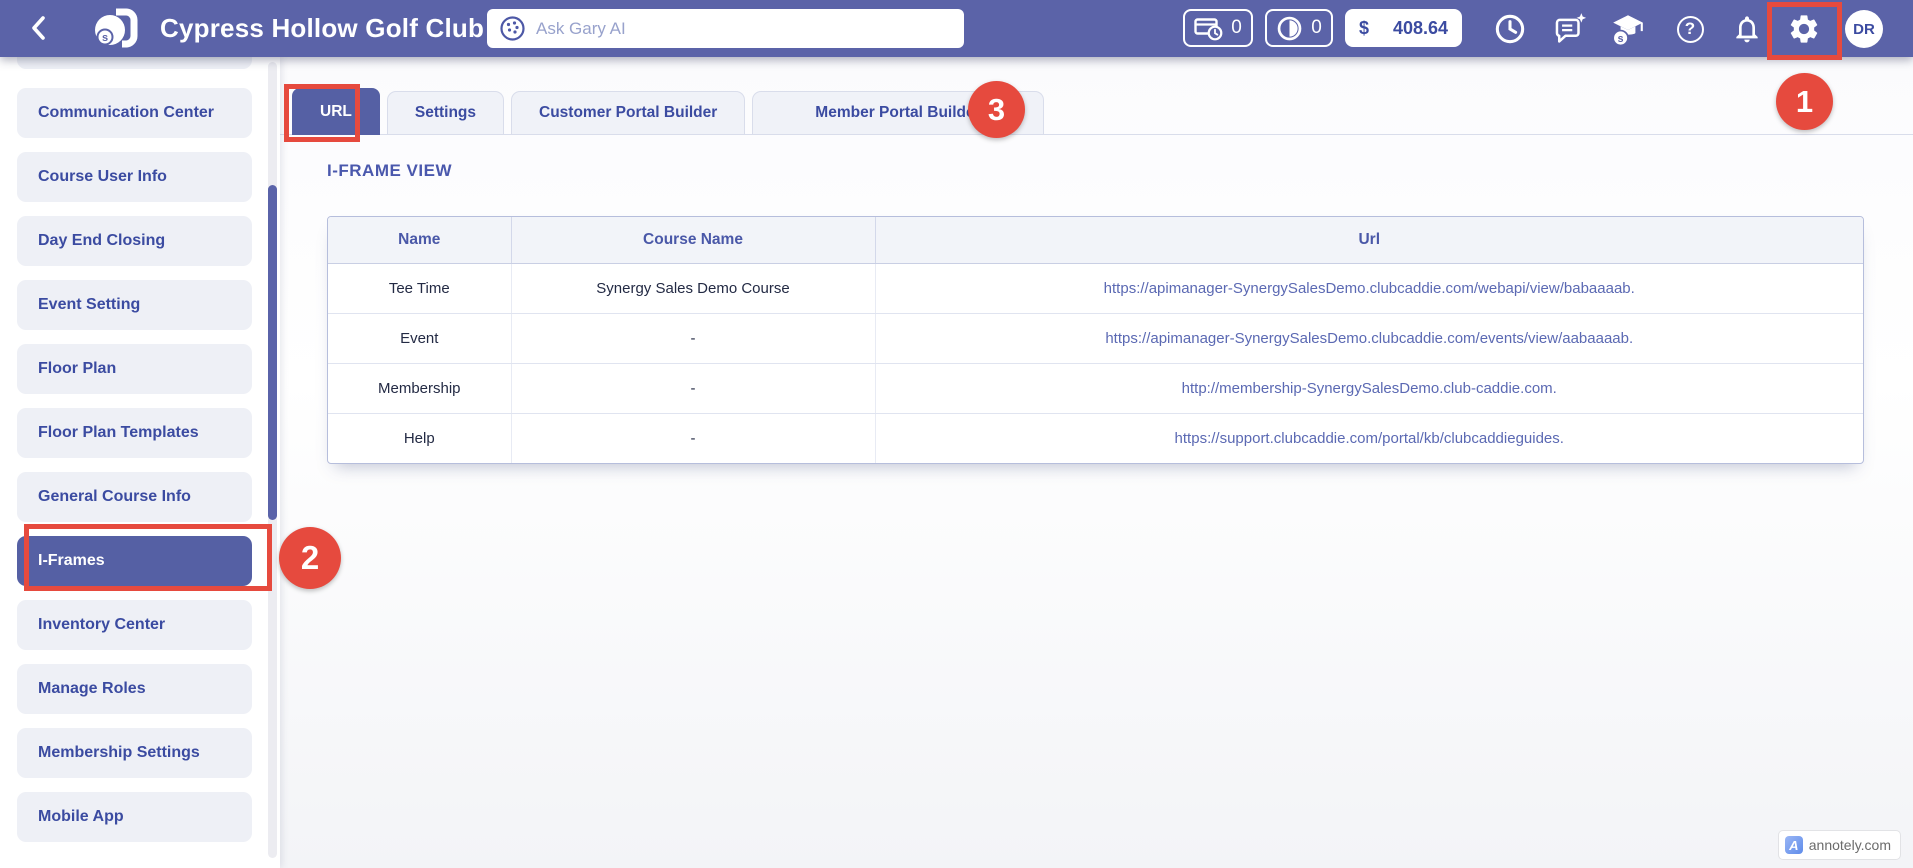 This screenshot has width=1913, height=868. What do you see at coordinates (419, 388) in the screenshot?
I see `cell-name: Membership` at bounding box center [419, 388].